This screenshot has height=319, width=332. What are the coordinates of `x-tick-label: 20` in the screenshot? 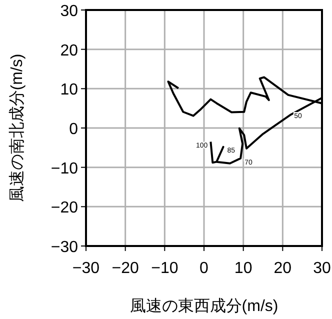 It's located at (283, 268).